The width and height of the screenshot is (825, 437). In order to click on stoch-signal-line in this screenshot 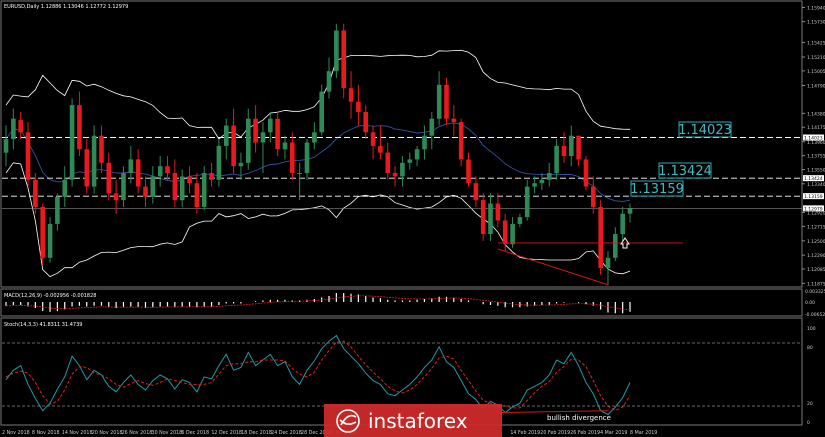, I will do `click(318, 376)`.